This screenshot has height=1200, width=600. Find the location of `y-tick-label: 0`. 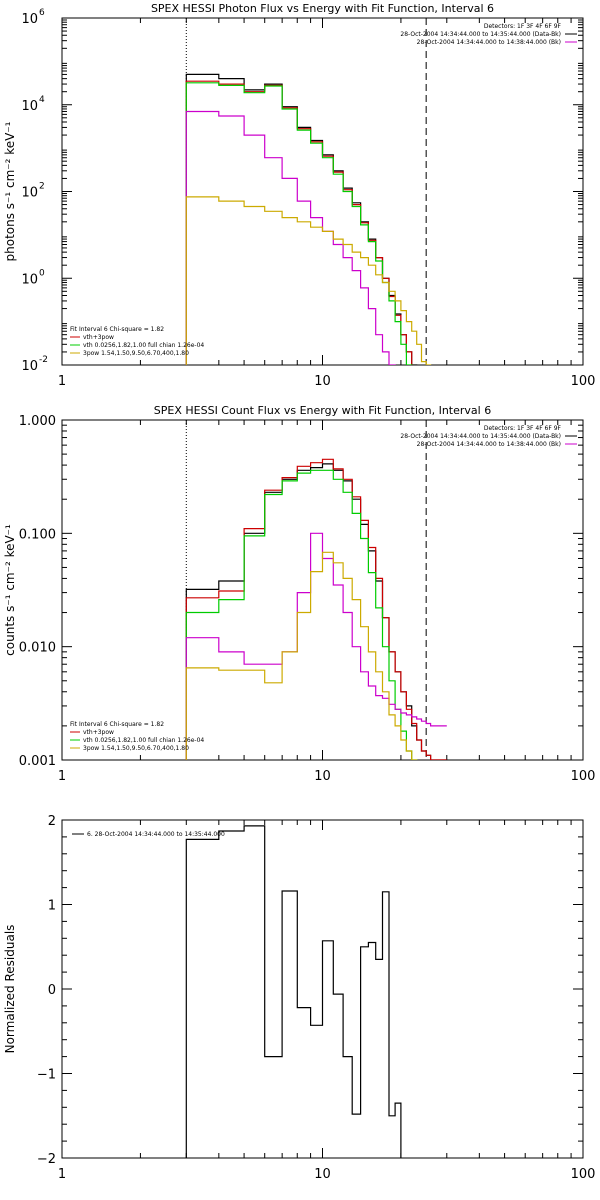

y-tick-label: 0 is located at coordinates (52, 990).